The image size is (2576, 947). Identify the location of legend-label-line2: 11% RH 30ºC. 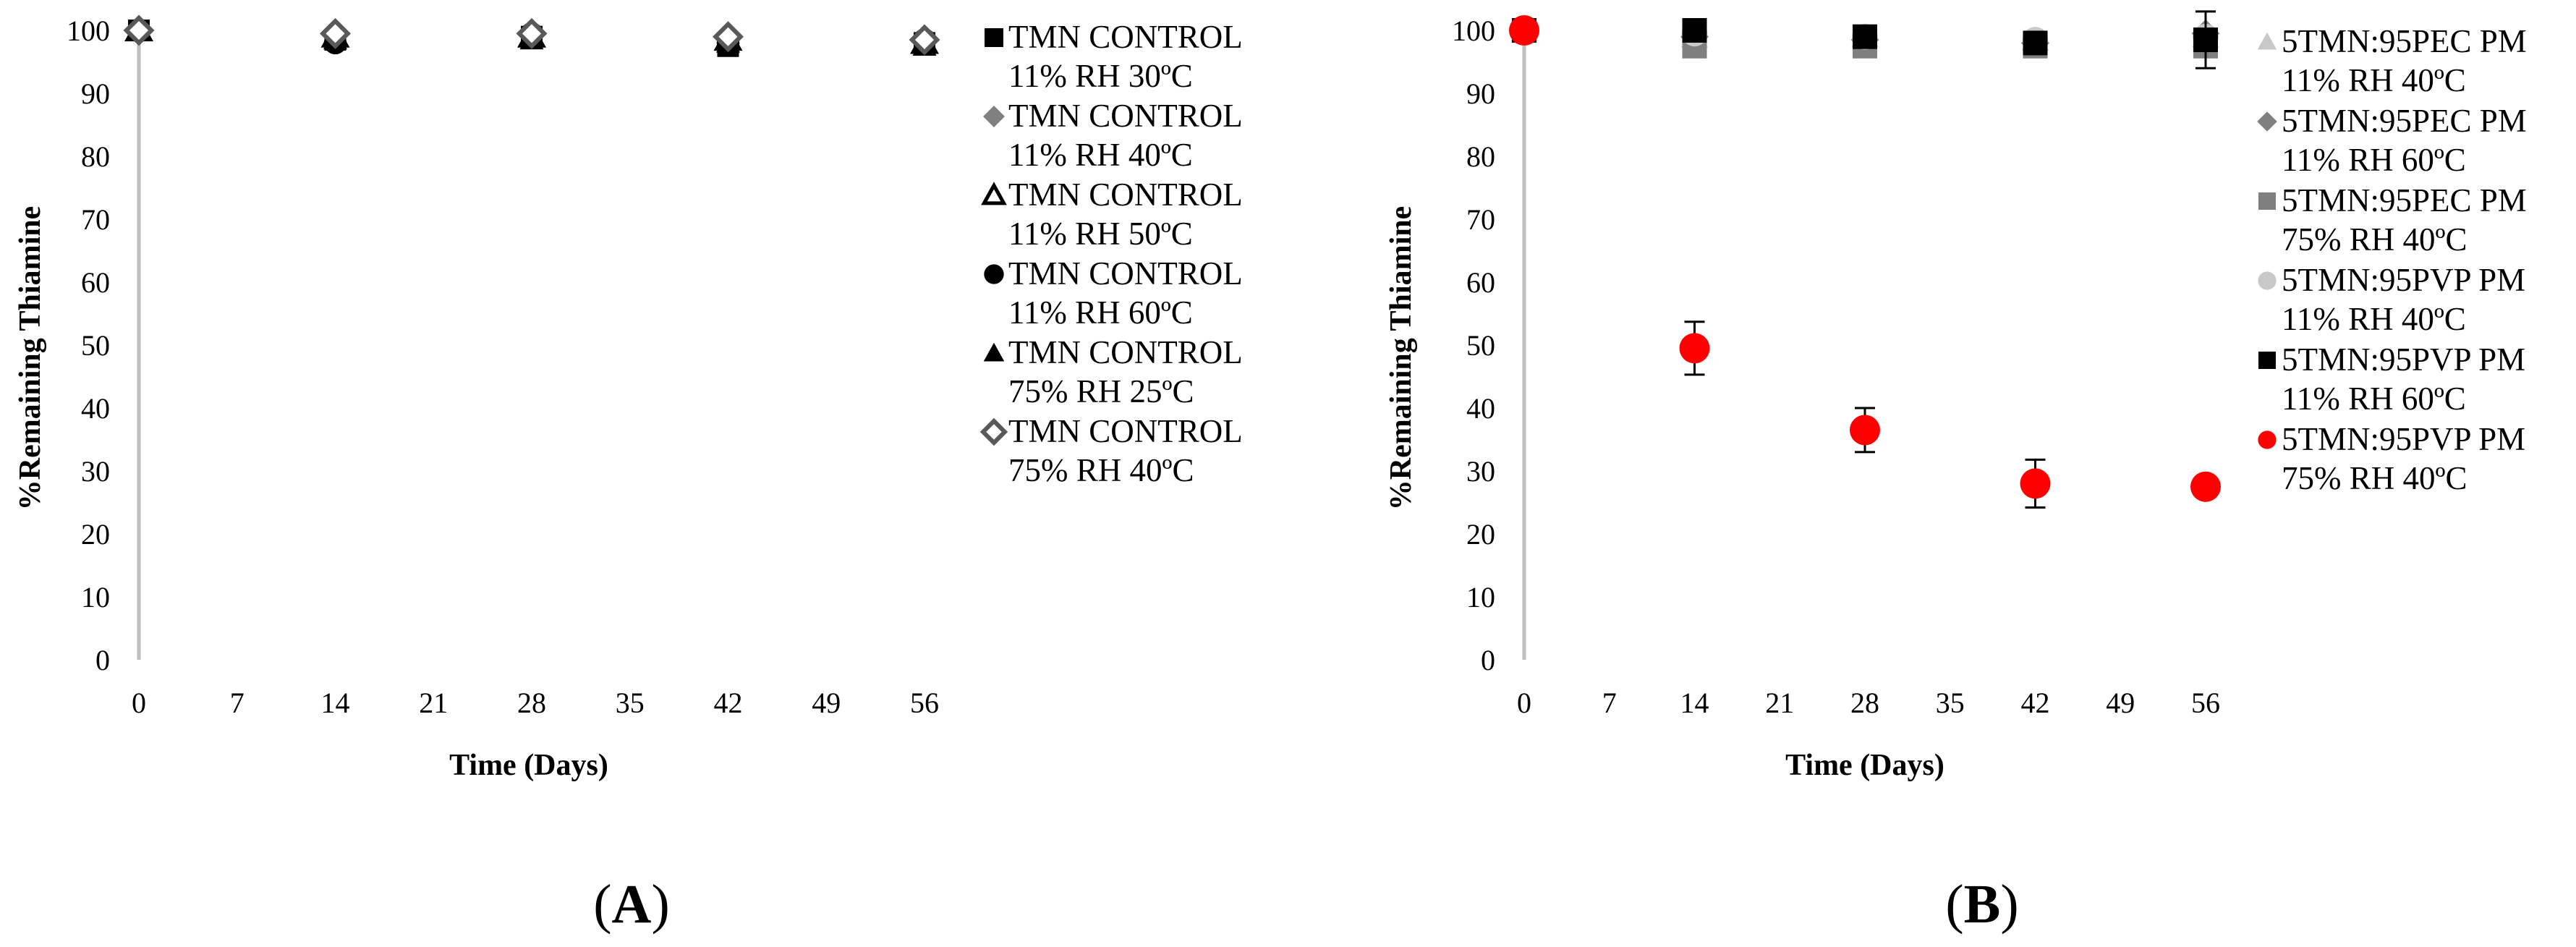
(1100, 76).